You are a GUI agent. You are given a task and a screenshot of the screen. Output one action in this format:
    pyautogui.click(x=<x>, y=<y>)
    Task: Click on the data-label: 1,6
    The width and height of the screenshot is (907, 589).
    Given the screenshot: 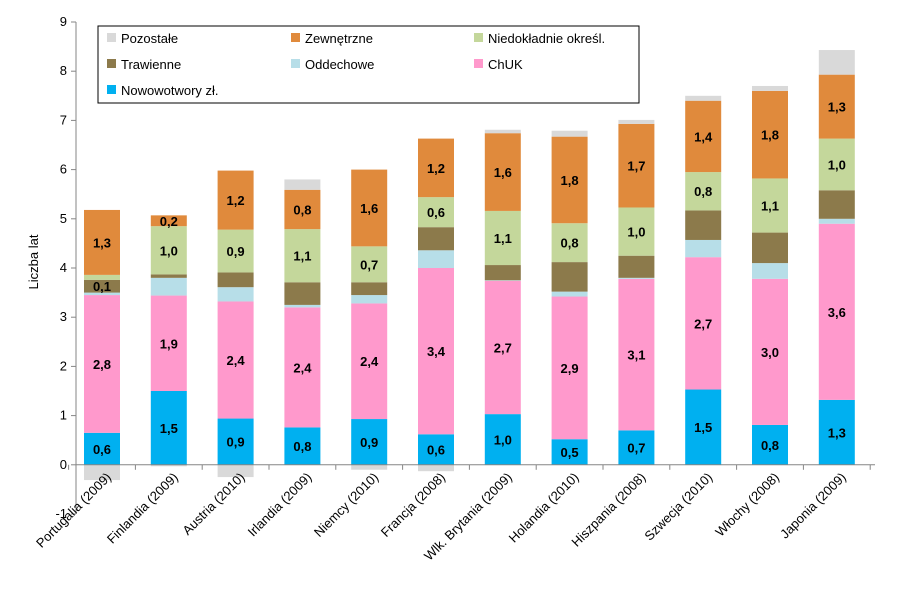 What is the action you would take?
    pyautogui.click(x=503, y=172)
    